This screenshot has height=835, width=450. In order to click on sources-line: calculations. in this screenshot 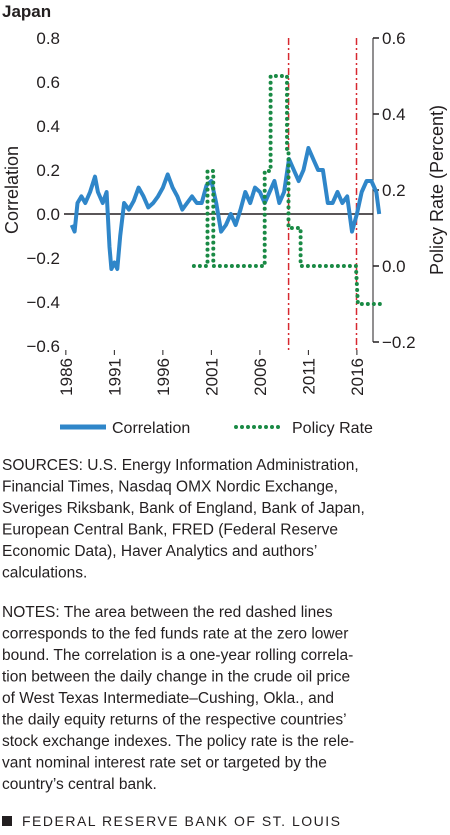, I will do `click(44, 573)`.